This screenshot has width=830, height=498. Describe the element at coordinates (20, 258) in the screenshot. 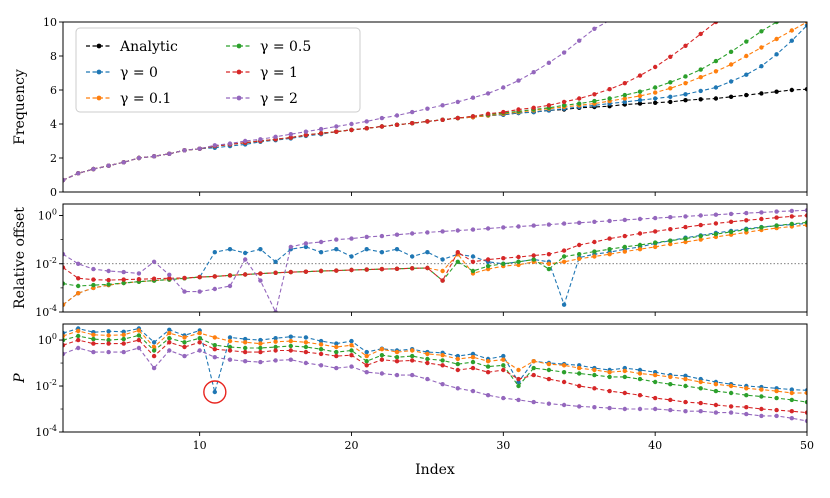

I see `y-axis-label: Relative offset` at that location.